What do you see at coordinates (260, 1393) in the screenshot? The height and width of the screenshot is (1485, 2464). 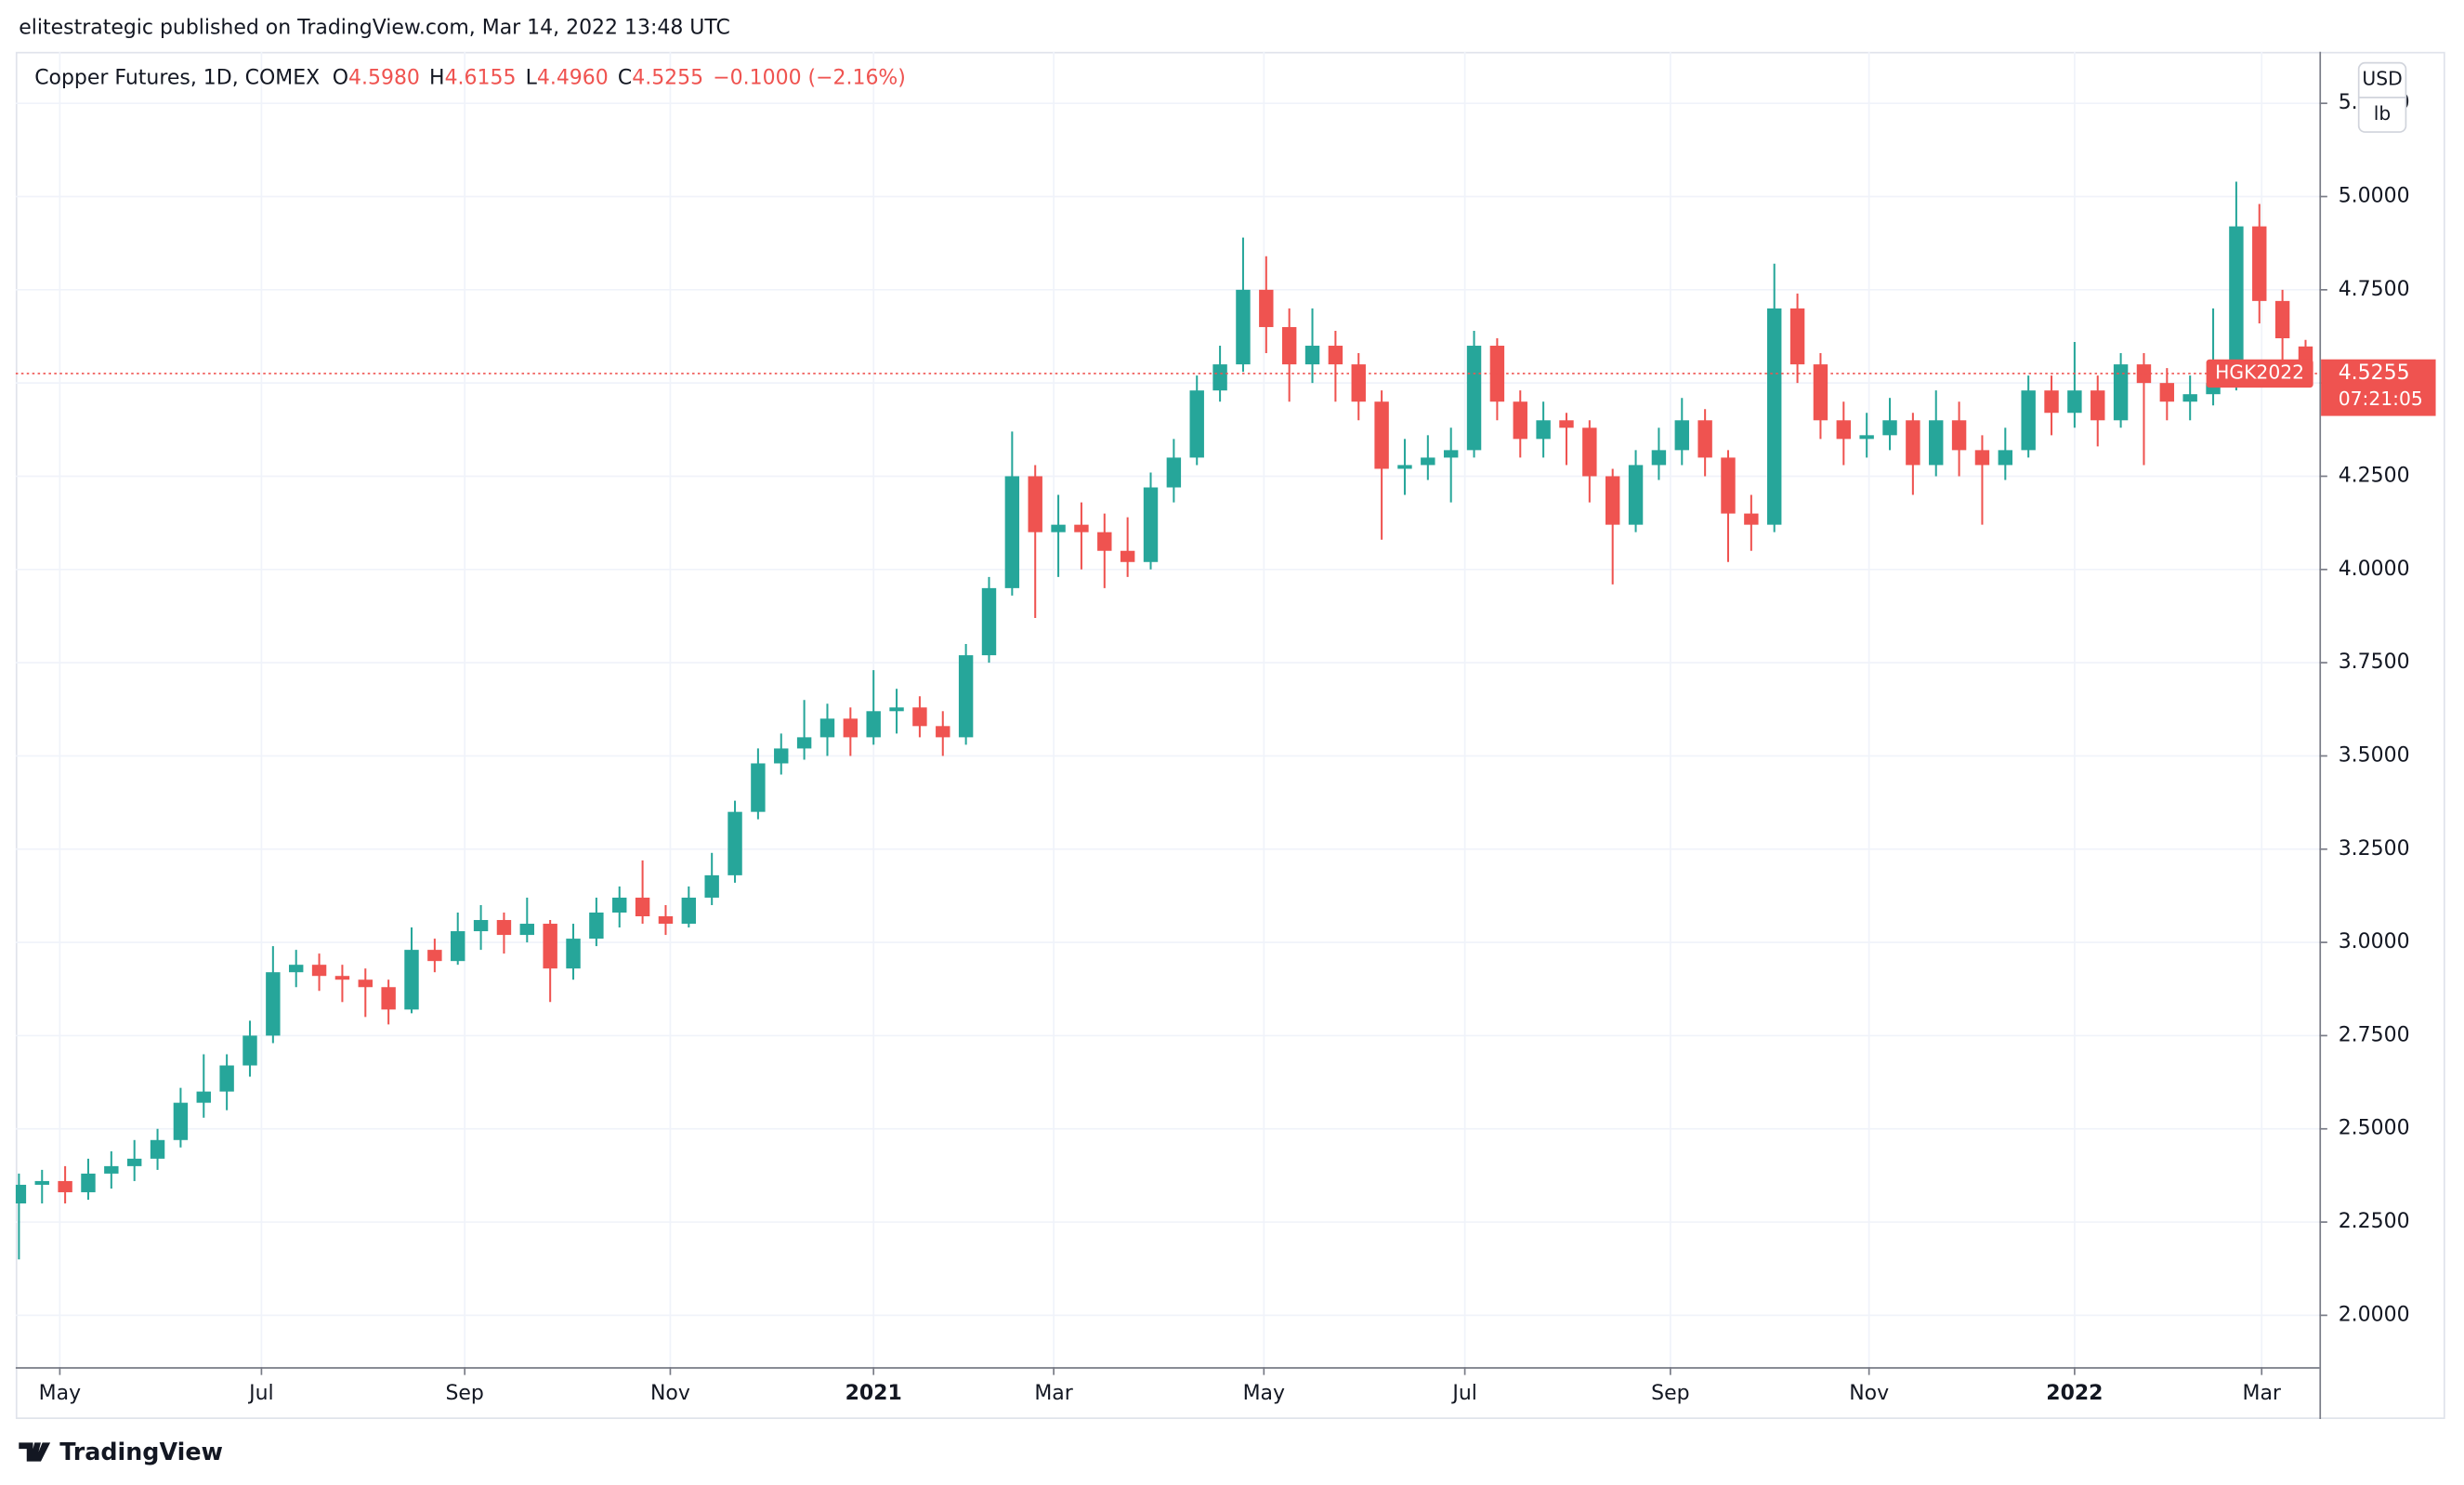 I see `x-tick-label: Jul` at bounding box center [260, 1393].